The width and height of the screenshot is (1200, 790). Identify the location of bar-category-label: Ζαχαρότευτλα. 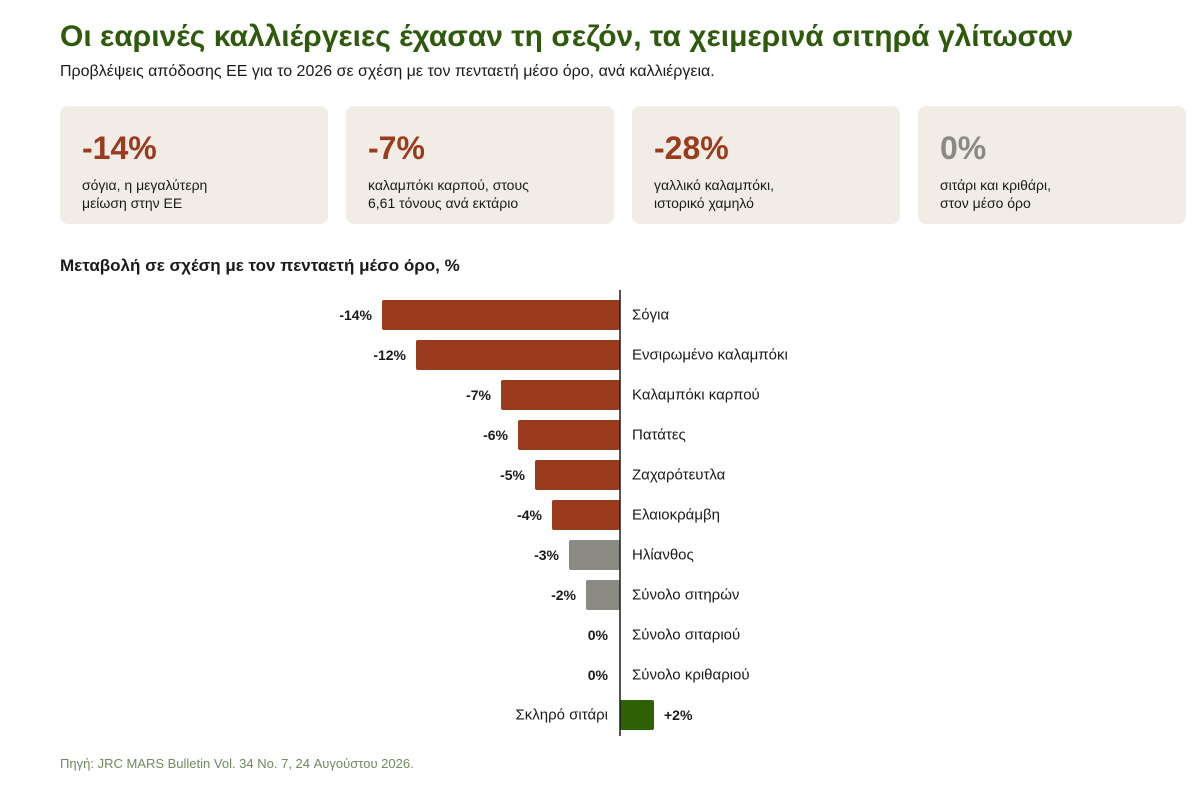
(679, 475).